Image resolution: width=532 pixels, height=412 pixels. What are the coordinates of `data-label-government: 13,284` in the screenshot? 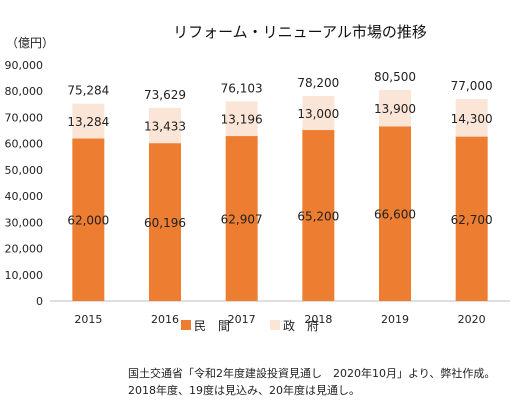 It's located at (88, 122).